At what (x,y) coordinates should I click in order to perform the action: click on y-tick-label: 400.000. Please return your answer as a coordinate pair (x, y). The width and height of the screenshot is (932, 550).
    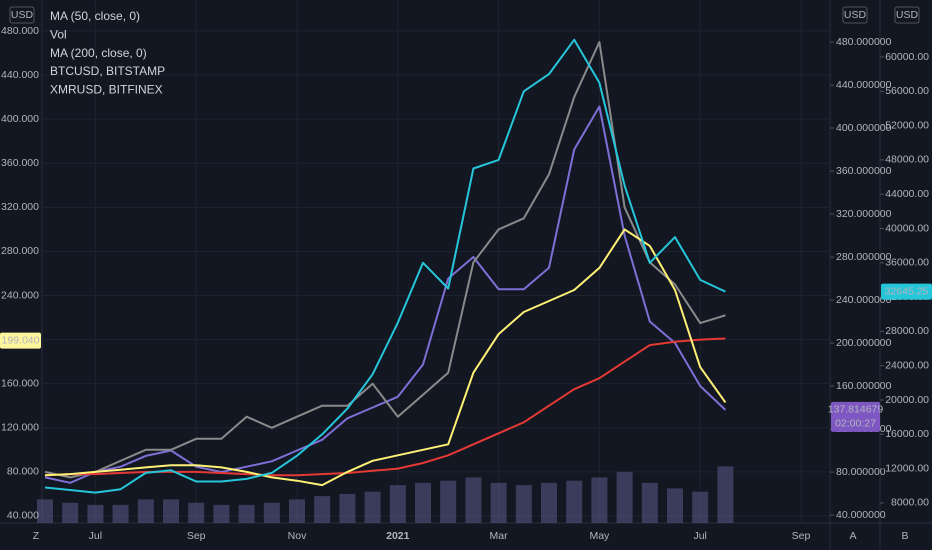
    Looking at the image, I should click on (20, 119).